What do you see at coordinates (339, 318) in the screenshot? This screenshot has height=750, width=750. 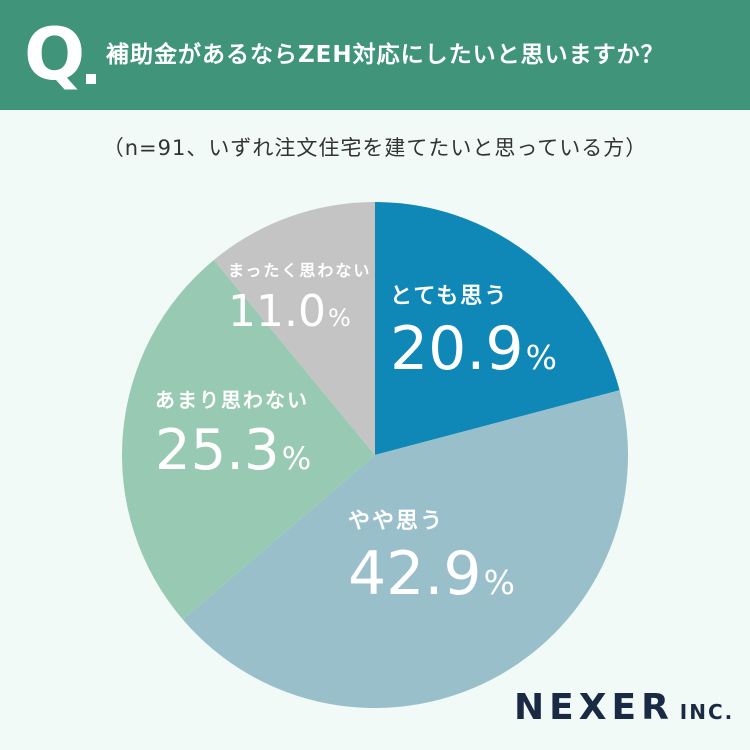 I see `slice-unit-4: %` at bounding box center [339, 318].